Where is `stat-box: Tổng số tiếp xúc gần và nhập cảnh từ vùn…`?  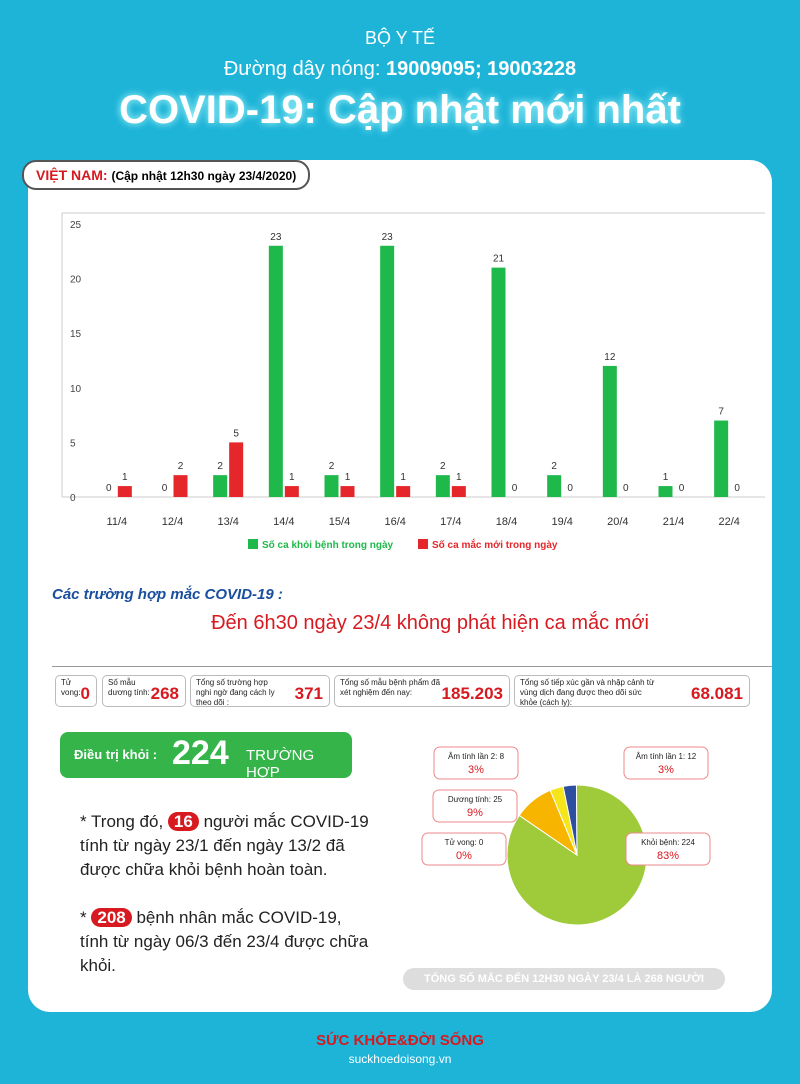
stat-box: Tổng số tiếp xúc gần và nhập cảnh từ vùn… is located at coordinates (632, 691).